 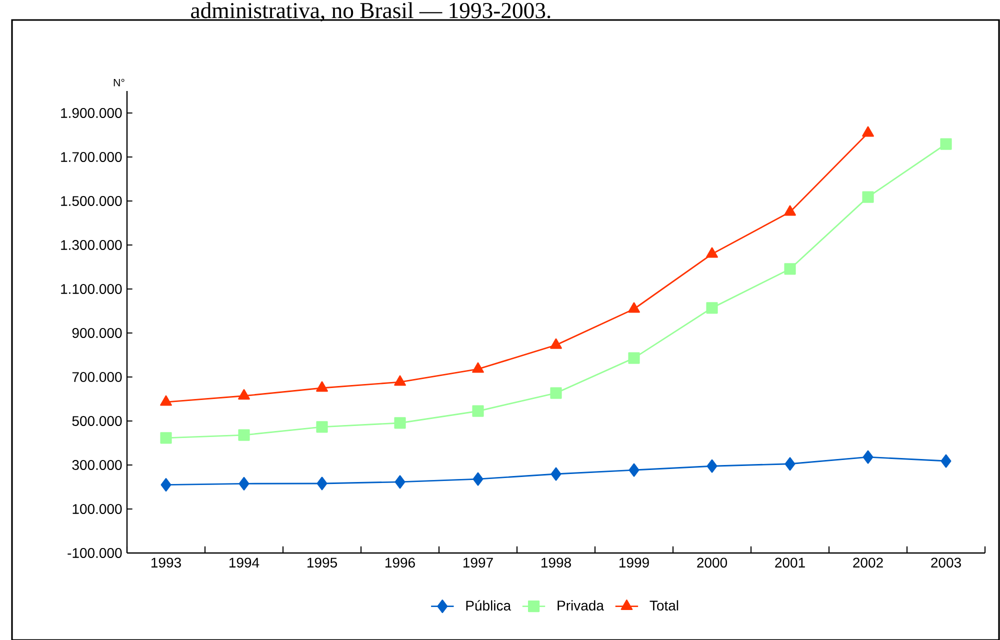 I want to click on y-tick-label: 100.000, so click(x=97, y=509).